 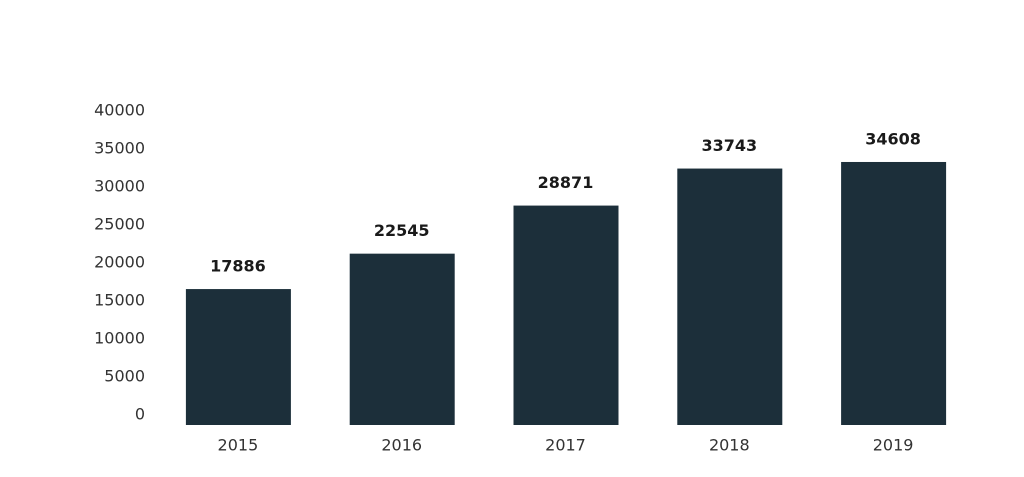 What do you see at coordinates (729, 145) in the screenshot?
I see `data-label: 33743` at bounding box center [729, 145].